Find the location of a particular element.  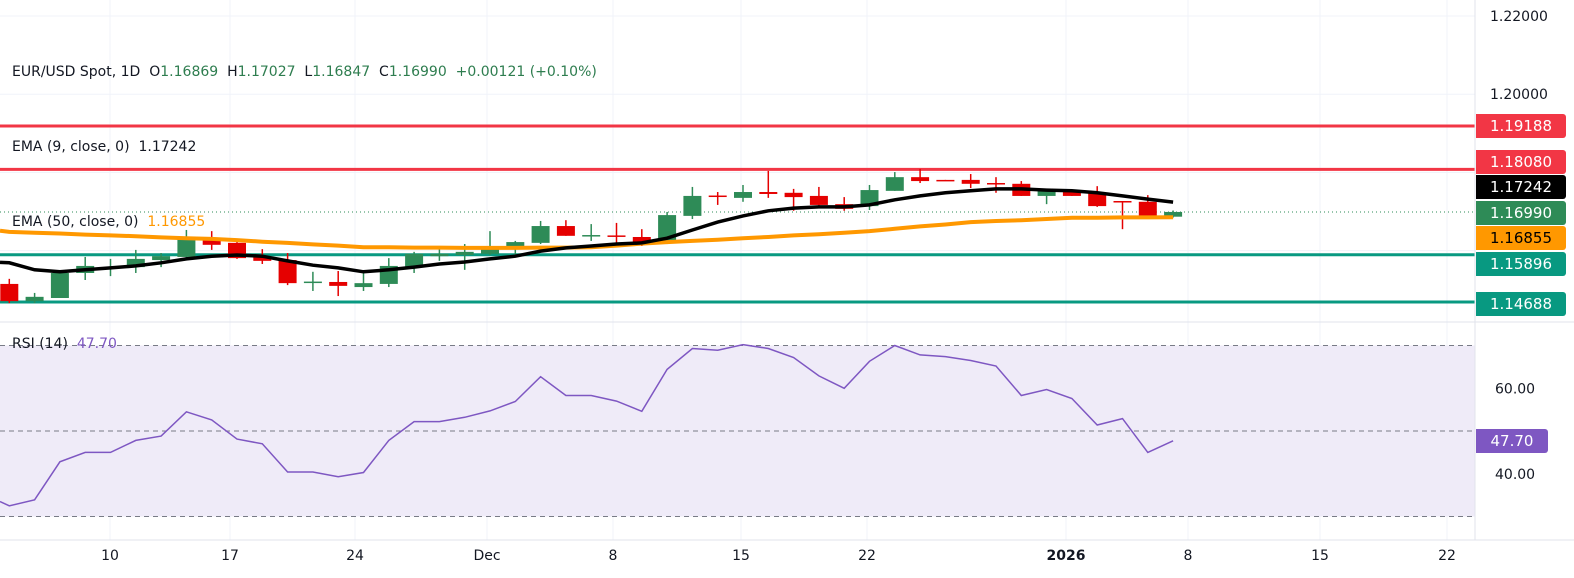

price-tag: 1.16855 is located at coordinates (1521, 238).